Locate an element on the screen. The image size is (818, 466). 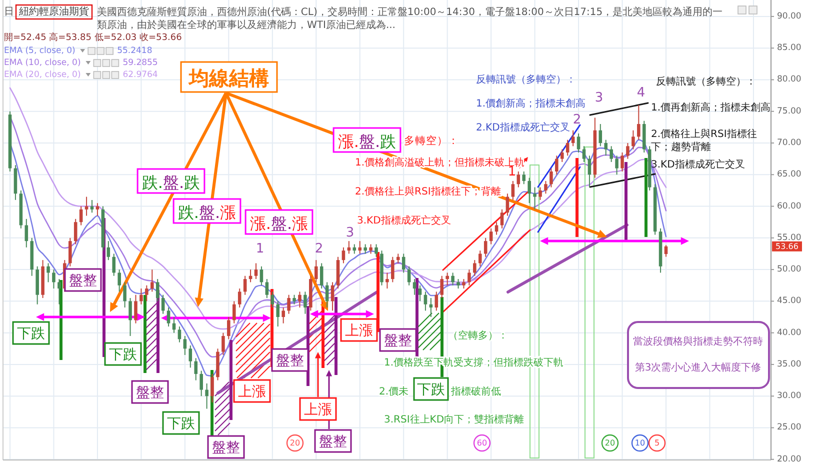
y-tick-label: 55.00 is located at coordinates (789, 237).